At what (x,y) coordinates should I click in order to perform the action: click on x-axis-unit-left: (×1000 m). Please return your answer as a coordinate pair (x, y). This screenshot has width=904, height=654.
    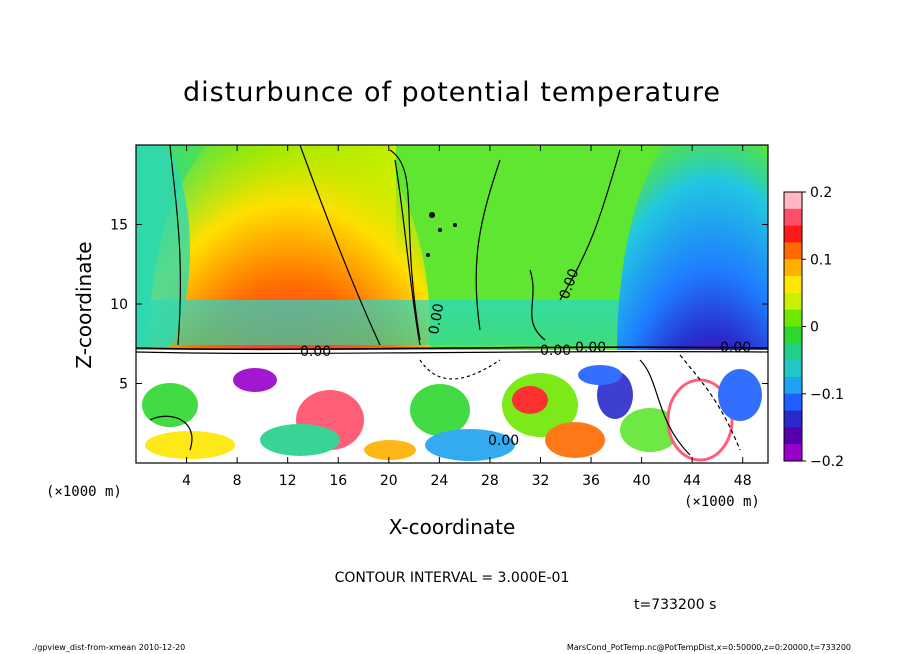
    Looking at the image, I should click on (84, 492).